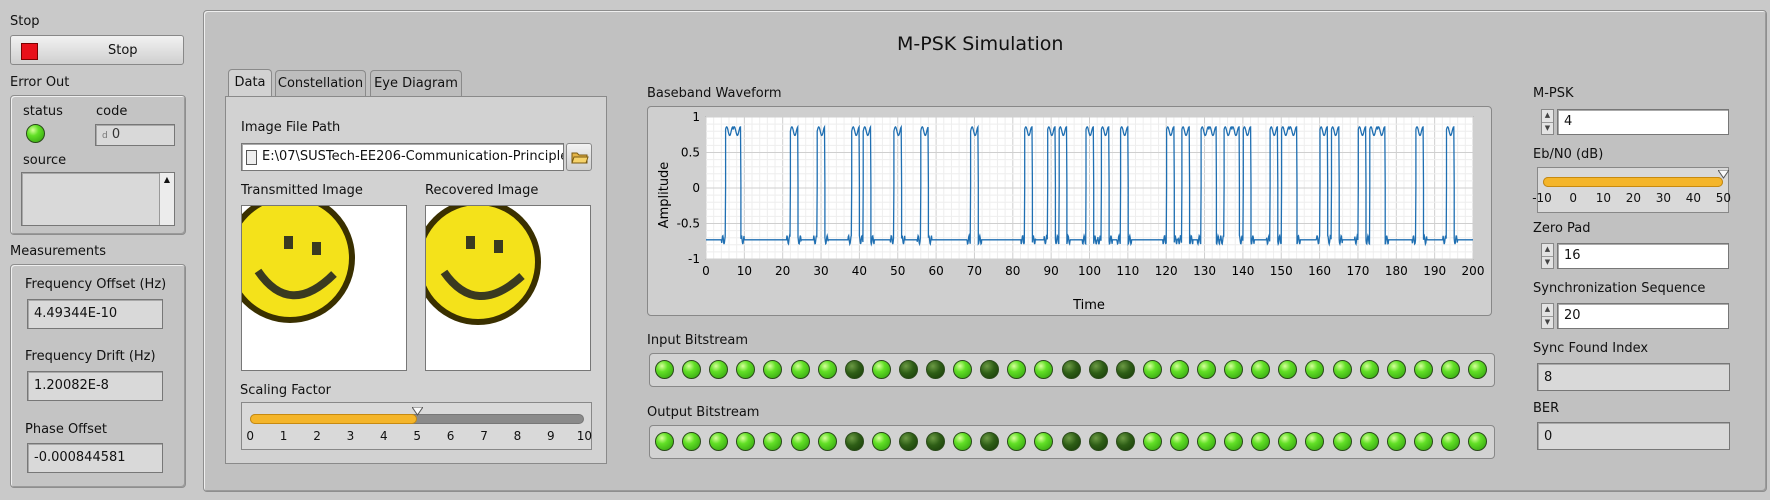 Image resolution: width=1770 pixels, height=500 pixels. Describe the element at coordinates (1643, 256) in the screenshot. I see `zero-pad-input: 16` at that location.